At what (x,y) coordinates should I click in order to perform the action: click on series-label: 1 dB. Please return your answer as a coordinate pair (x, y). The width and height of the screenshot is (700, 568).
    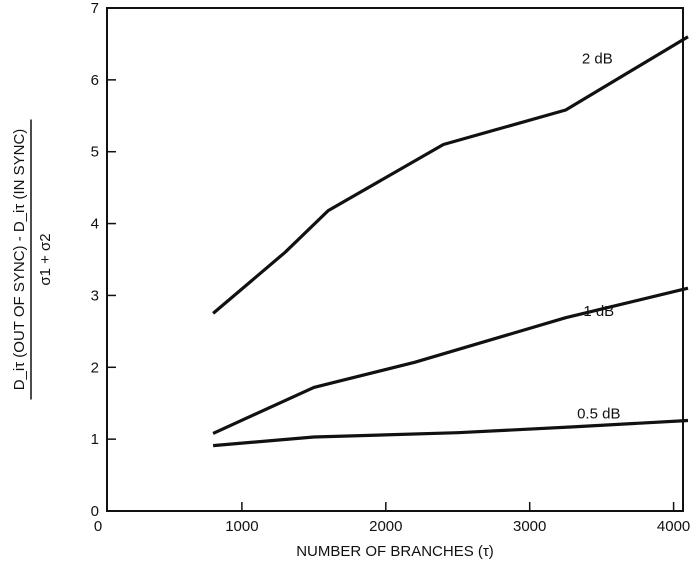
    Looking at the image, I should click on (598, 311).